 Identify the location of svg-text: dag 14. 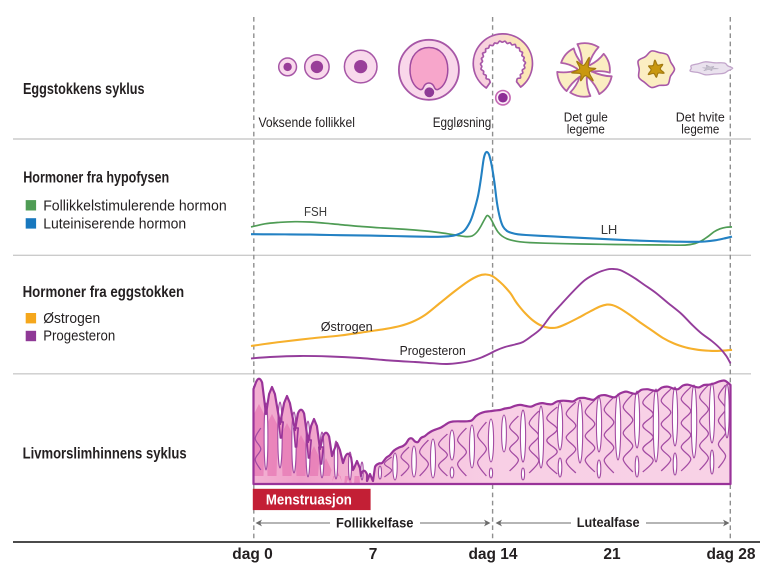
(492, 554).